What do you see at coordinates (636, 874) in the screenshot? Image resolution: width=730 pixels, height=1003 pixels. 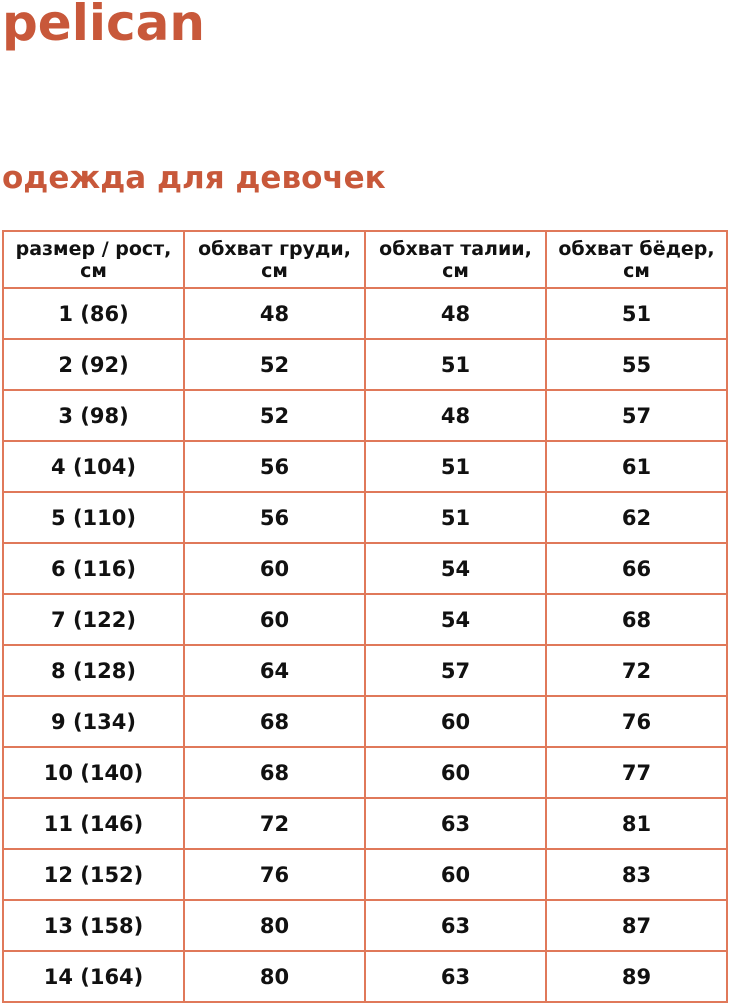 I see `hips-cell: 83` at bounding box center [636, 874].